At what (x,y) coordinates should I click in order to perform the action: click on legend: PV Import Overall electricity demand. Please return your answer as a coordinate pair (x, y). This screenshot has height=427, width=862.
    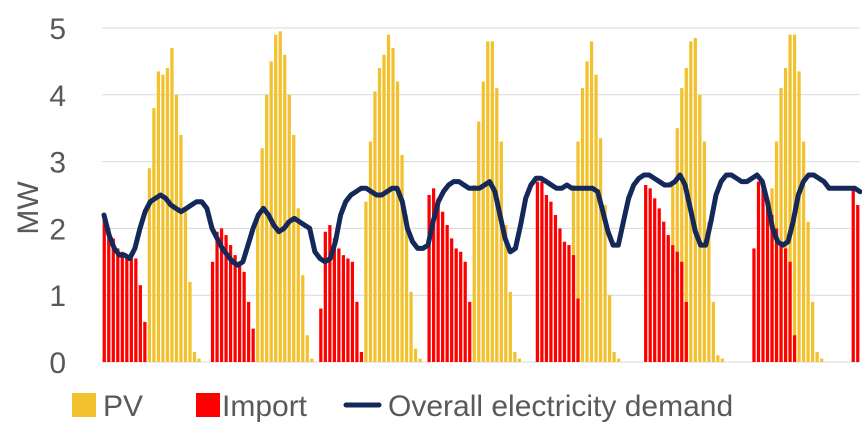
    Looking at the image, I should click on (402, 406).